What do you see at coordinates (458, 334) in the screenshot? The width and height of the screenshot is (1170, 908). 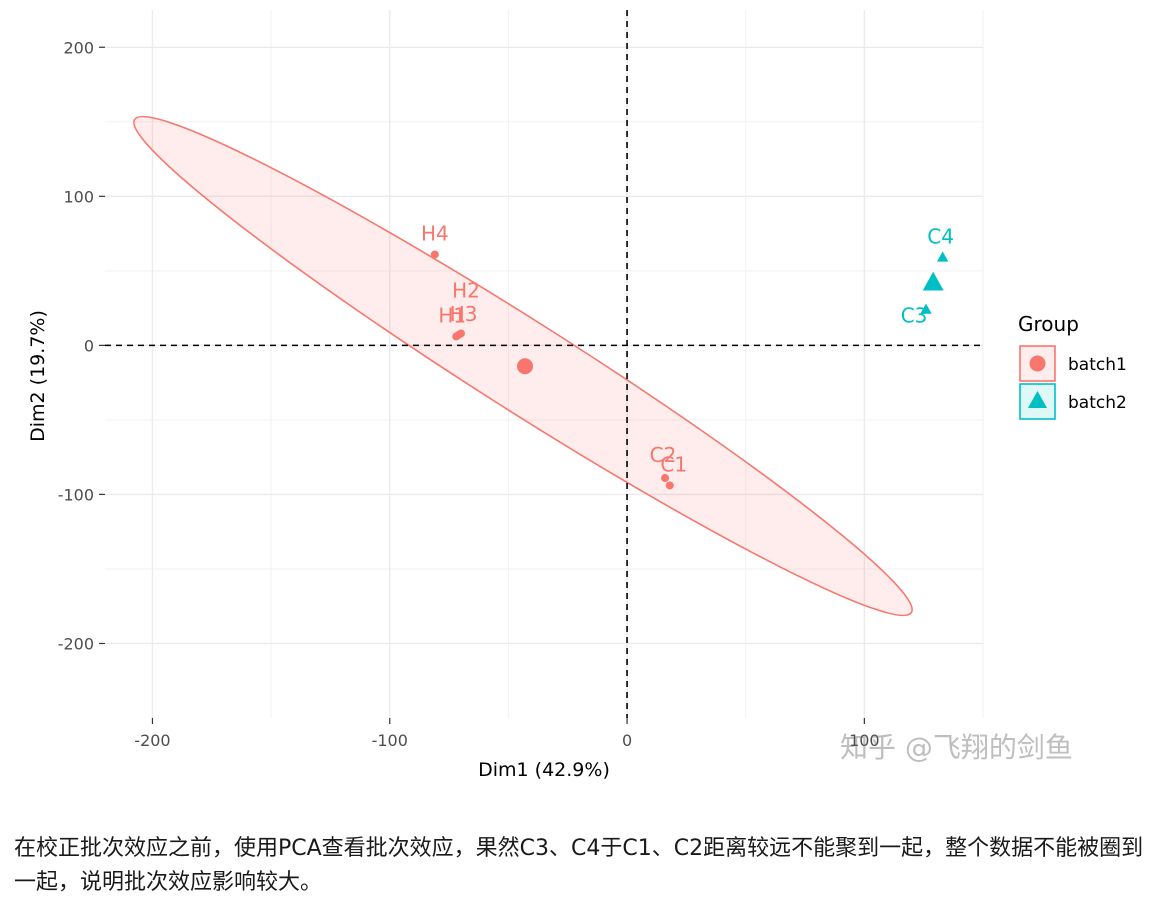 I see `point-H3` at bounding box center [458, 334].